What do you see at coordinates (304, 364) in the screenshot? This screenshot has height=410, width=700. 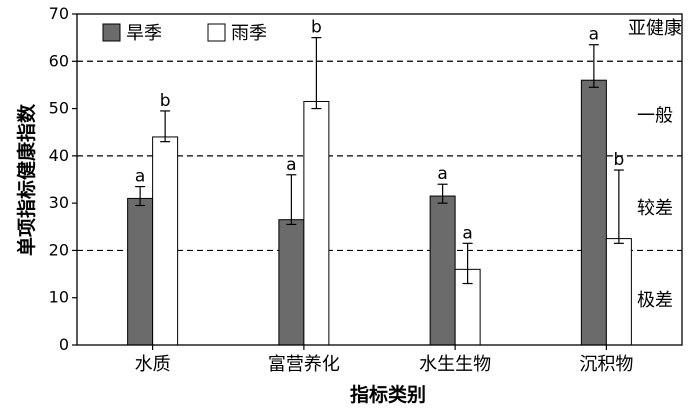 I see `x-tick-label: 富营养化` at bounding box center [304, 364].